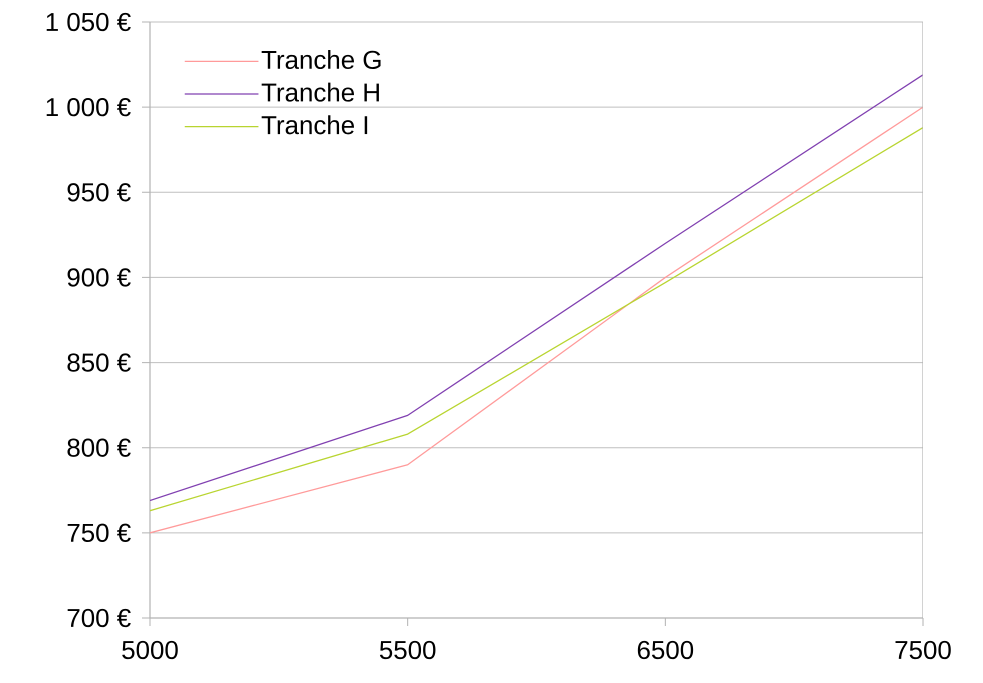  I want to click on y-tick-label: 950 €, so click(99, 192).